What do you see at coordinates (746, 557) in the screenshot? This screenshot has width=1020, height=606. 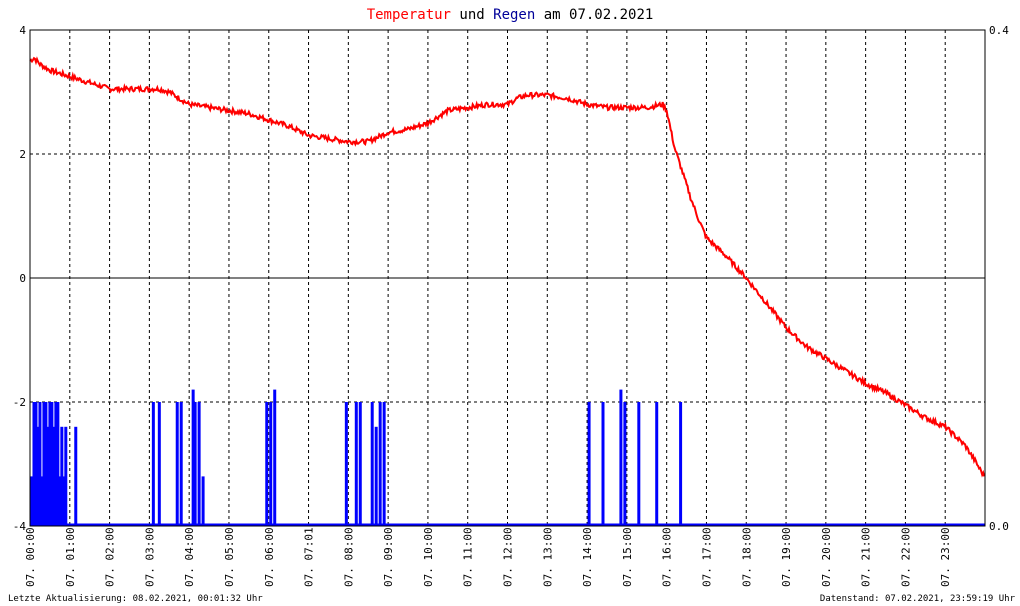 I see `x-tick-label: 07. 18:00` at bounding box center [746, 557].